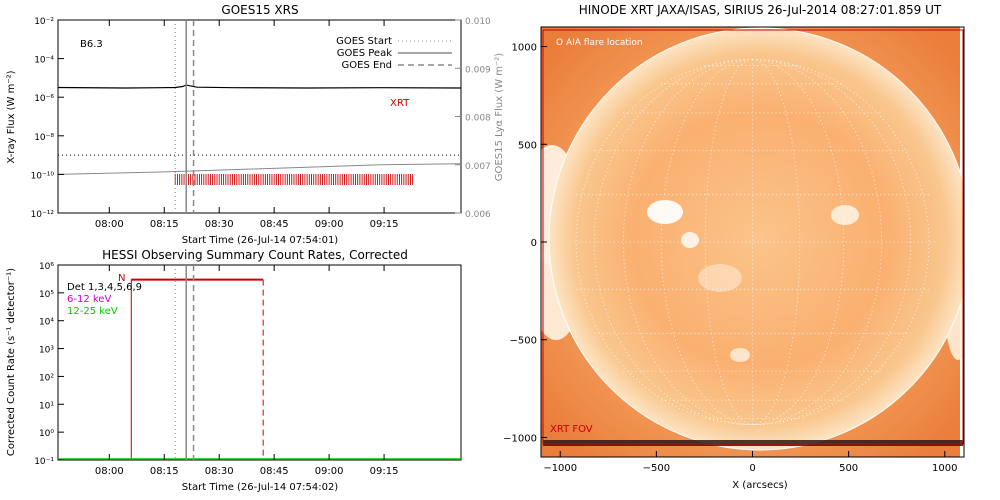 This screenshot has width=1000, height=500. Describe the element at coordinates (329, 471) in the screenshot. I see `hessi-x-tick-label: 09:00` at that location.